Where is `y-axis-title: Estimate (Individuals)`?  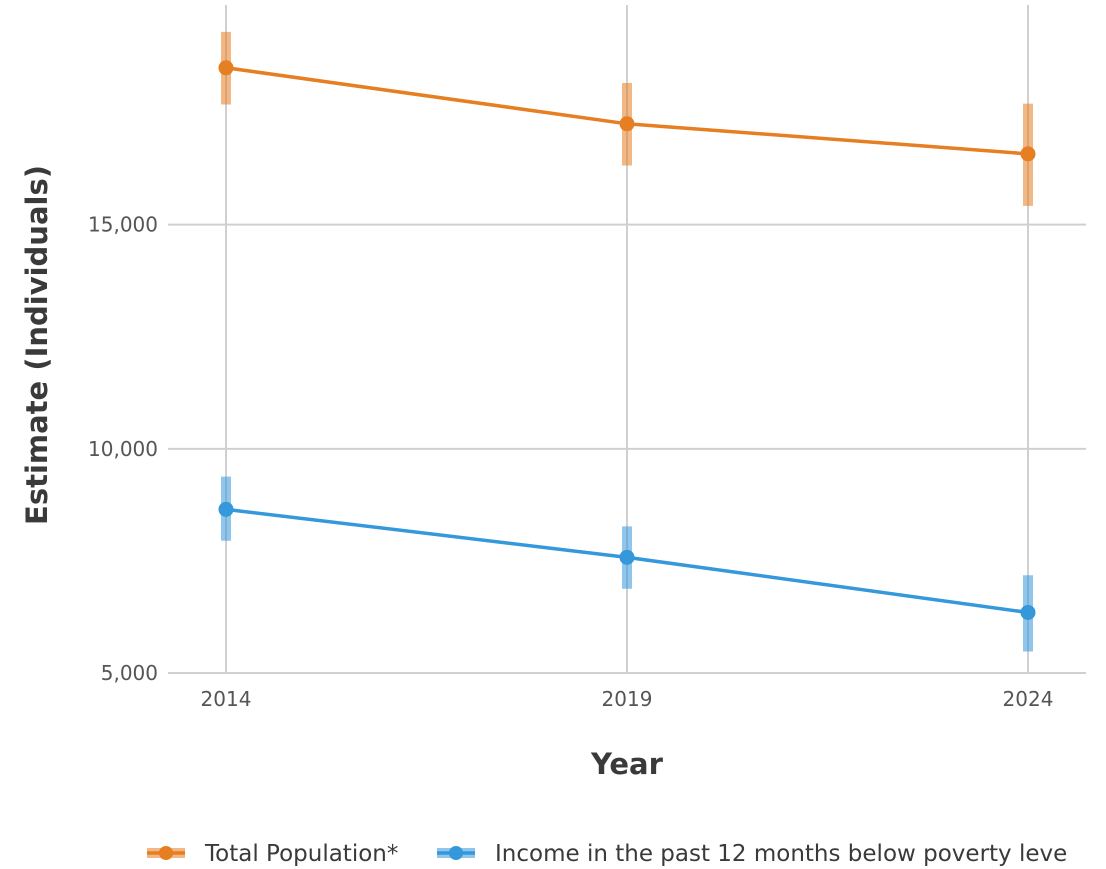
y-axis-title: Estimate (Individuals) is located at coordinates (37, 345).